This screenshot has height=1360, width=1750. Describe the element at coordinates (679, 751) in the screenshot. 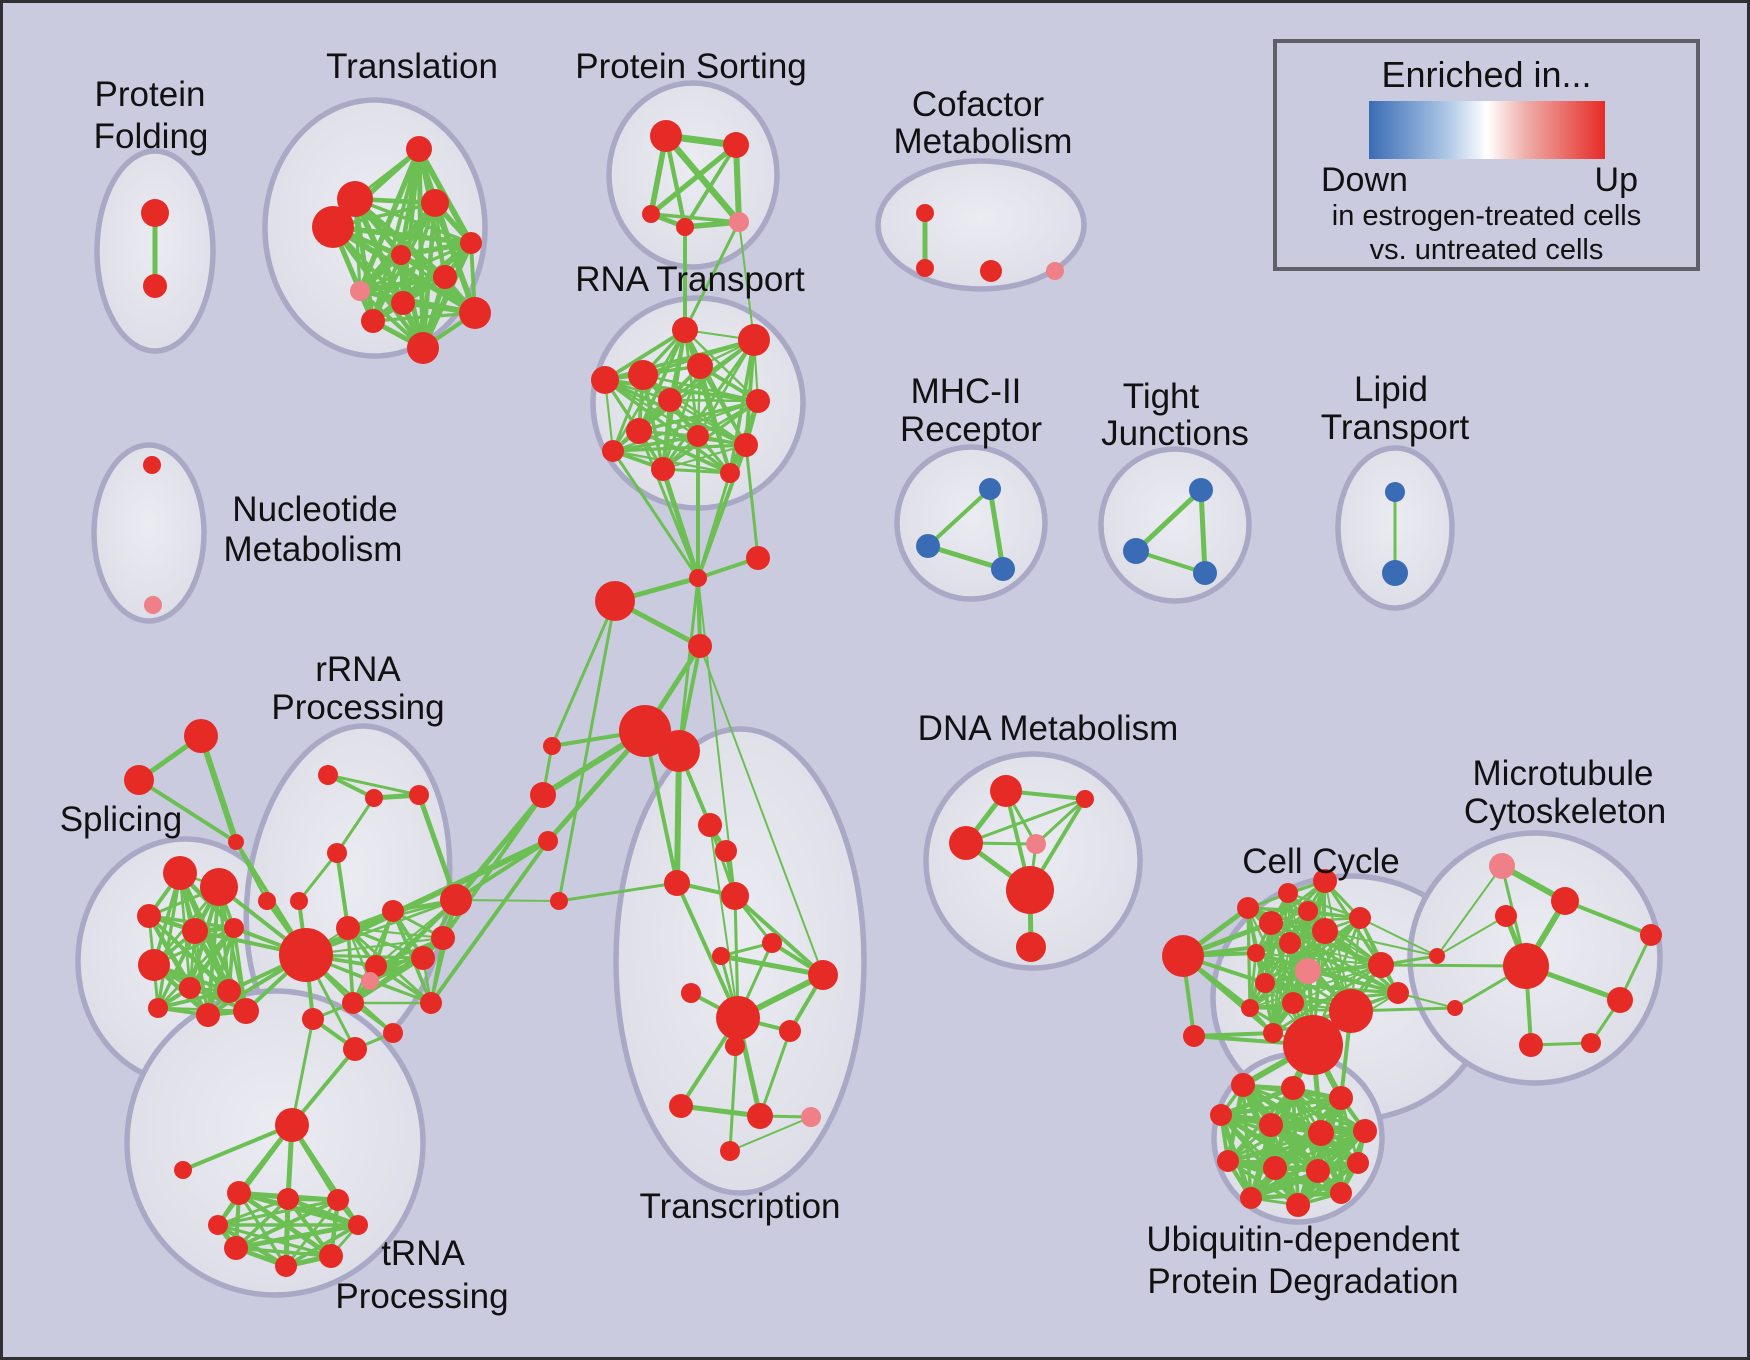

I see `node-hub2` at that location.